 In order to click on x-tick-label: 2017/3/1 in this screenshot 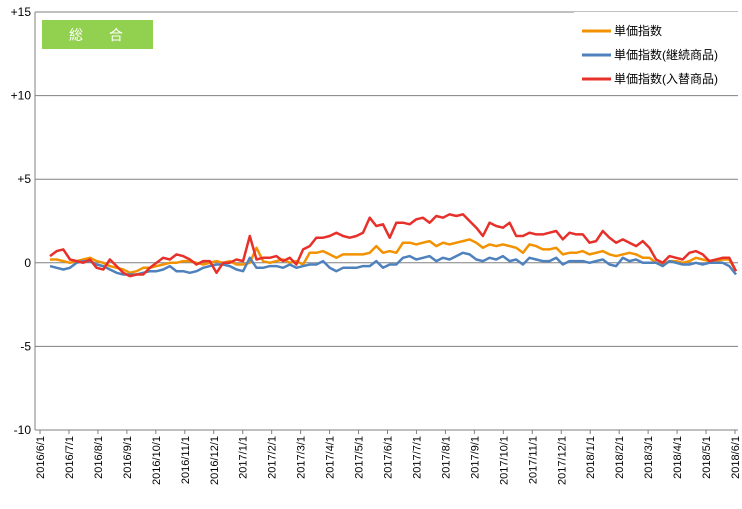, I will do `click(302, 457)`.